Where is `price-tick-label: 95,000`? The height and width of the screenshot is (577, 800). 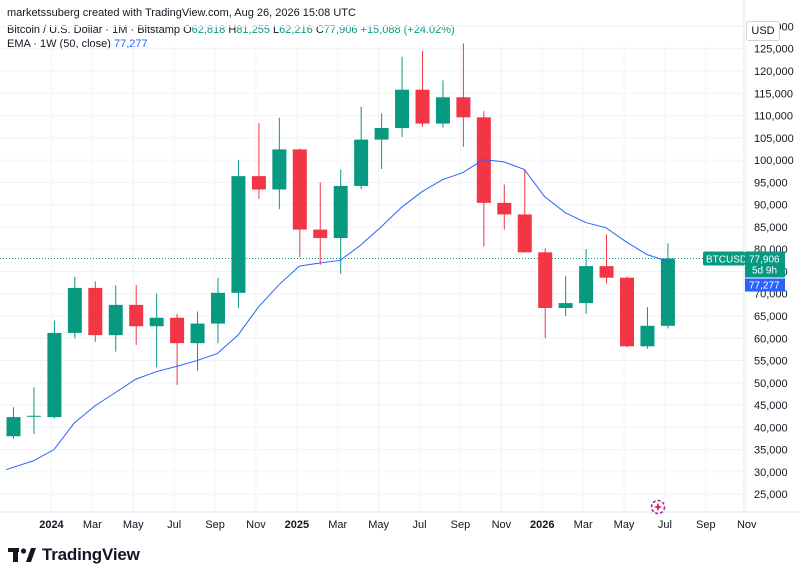 price-tick-label: 95,000 is located at coordinates (771, 183).